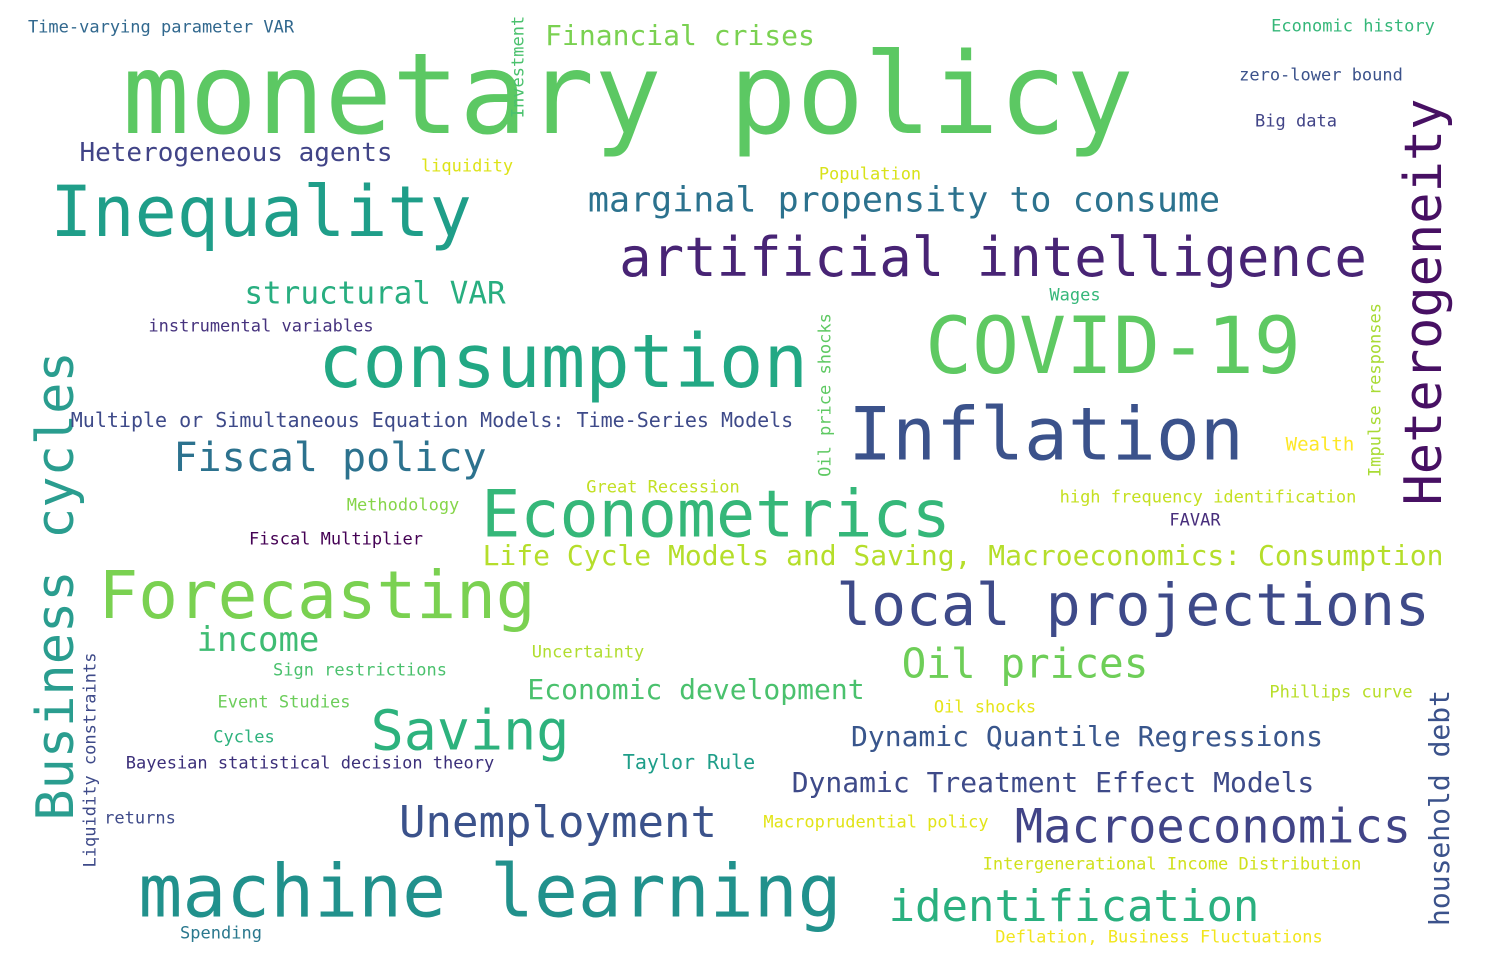 Image resolution: width=1489 pixels, height=965 pixels. Describe the element at coordinates (140, 818) in the screenshot. I see `word: returns` at that location.